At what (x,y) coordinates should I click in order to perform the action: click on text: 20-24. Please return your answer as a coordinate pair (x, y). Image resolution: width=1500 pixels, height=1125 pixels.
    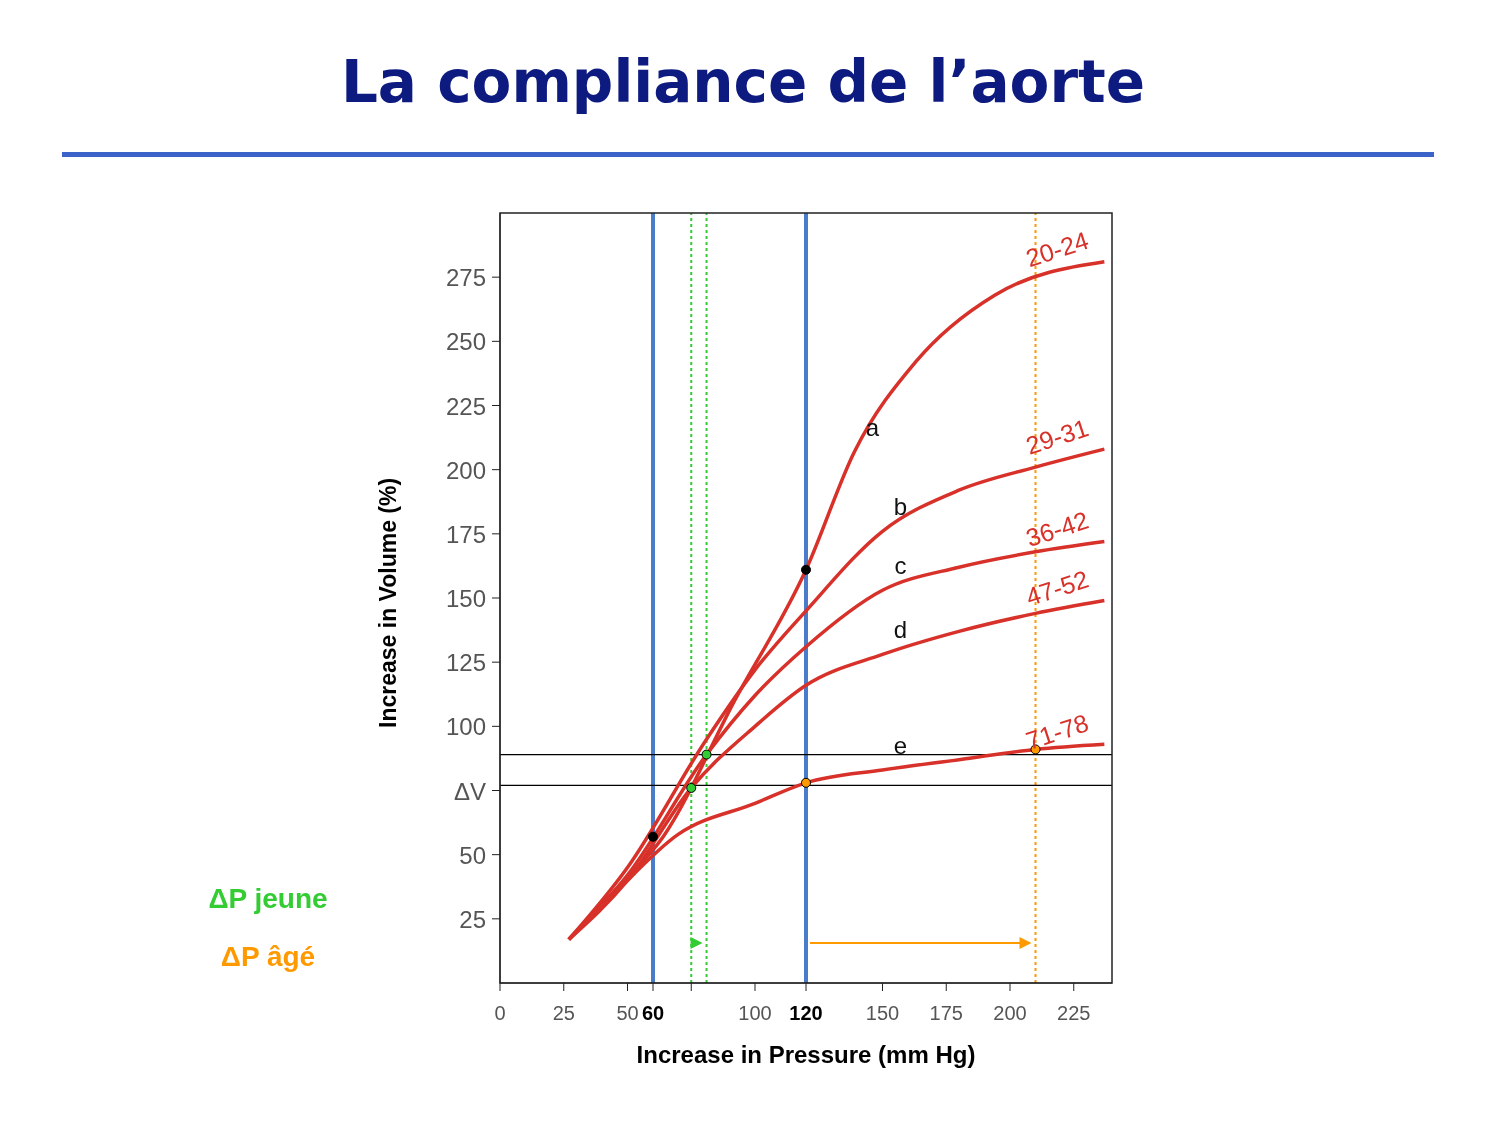
    Looking at the image, I should click on (1057, 249).